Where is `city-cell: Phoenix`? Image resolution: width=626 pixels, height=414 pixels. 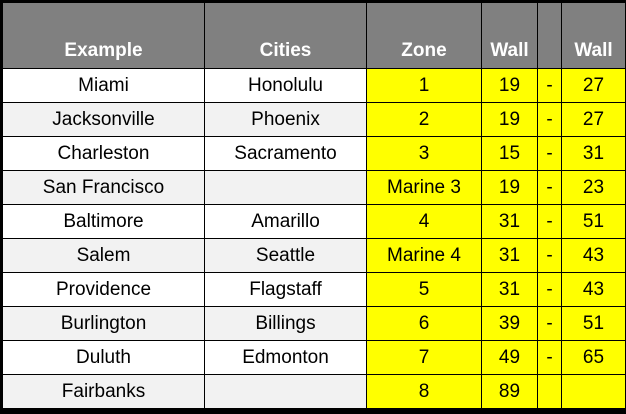
city-cell: Phoenix is located at coordinates (285, 119).